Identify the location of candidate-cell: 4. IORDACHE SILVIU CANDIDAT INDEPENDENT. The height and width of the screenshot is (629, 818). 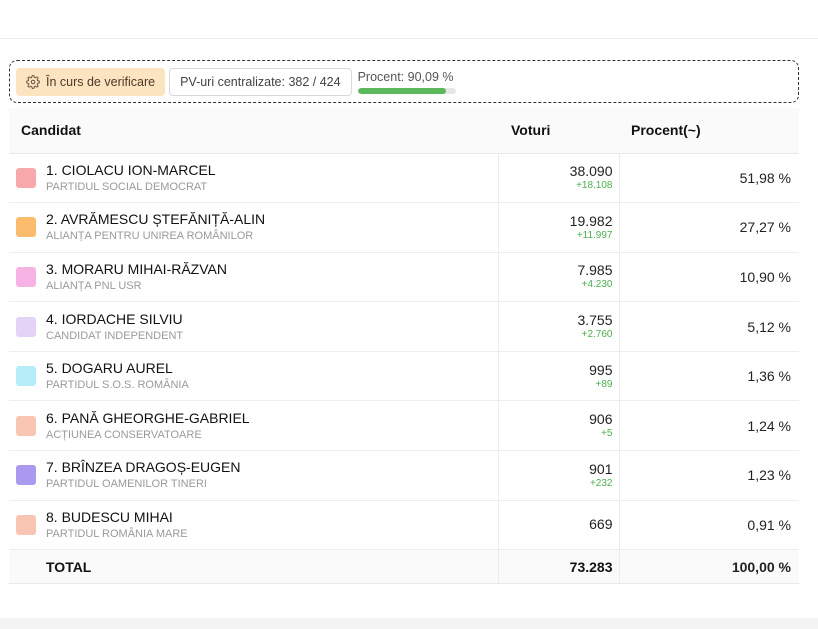
(254, 326).